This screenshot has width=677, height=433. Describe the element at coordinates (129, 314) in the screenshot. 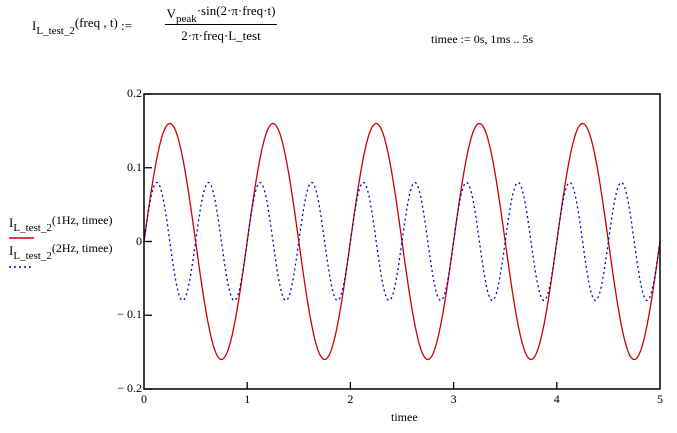

I see `y-tick-label: − 0.1` at that location.